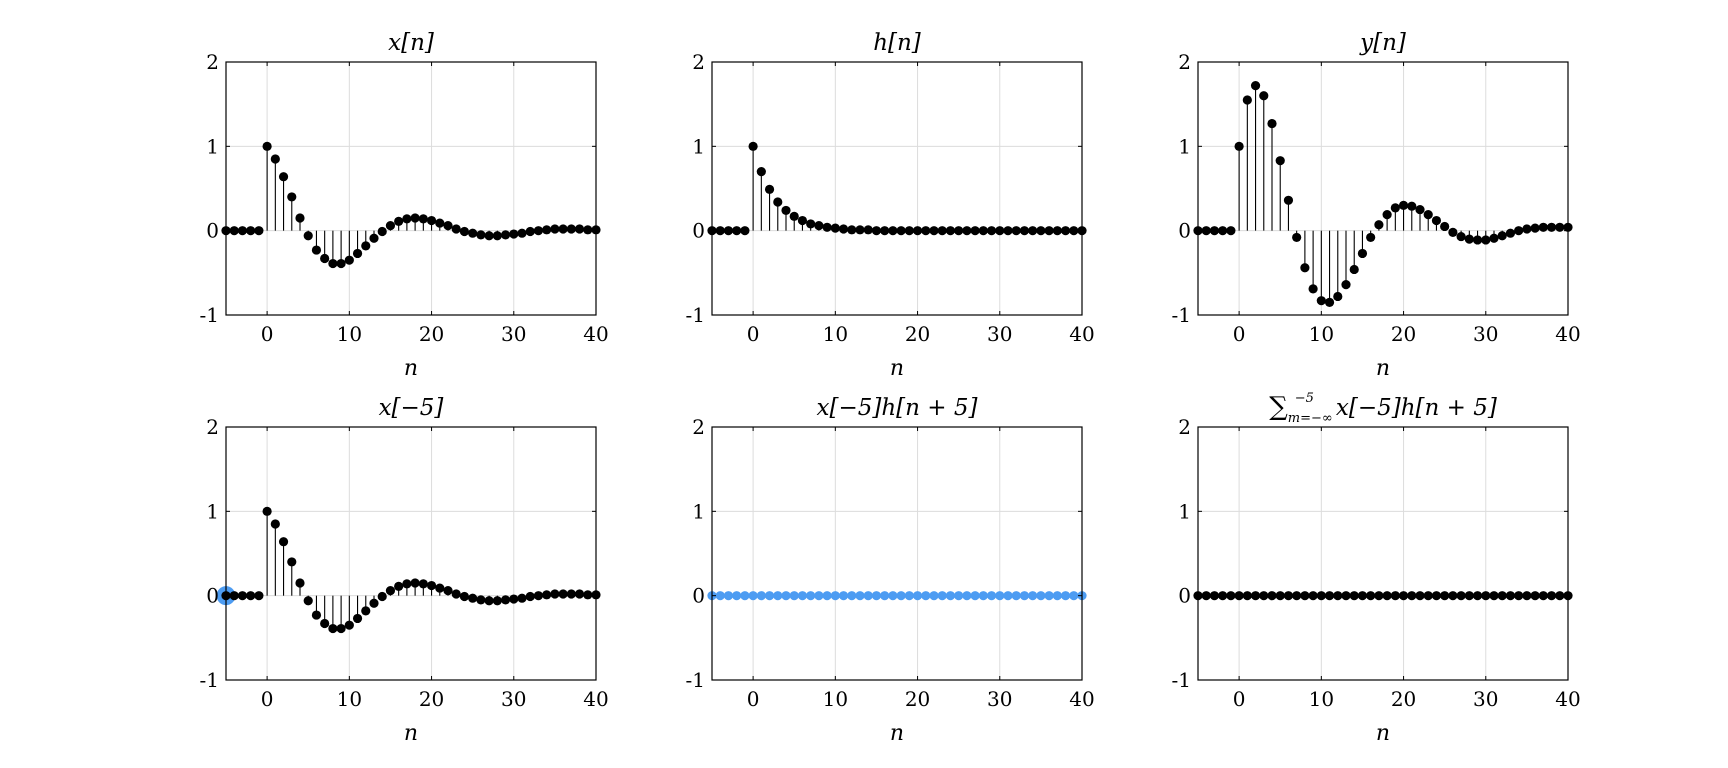 The image size is (1728, 768). I want to click on y-tick-label: 1, so click(212, 146).